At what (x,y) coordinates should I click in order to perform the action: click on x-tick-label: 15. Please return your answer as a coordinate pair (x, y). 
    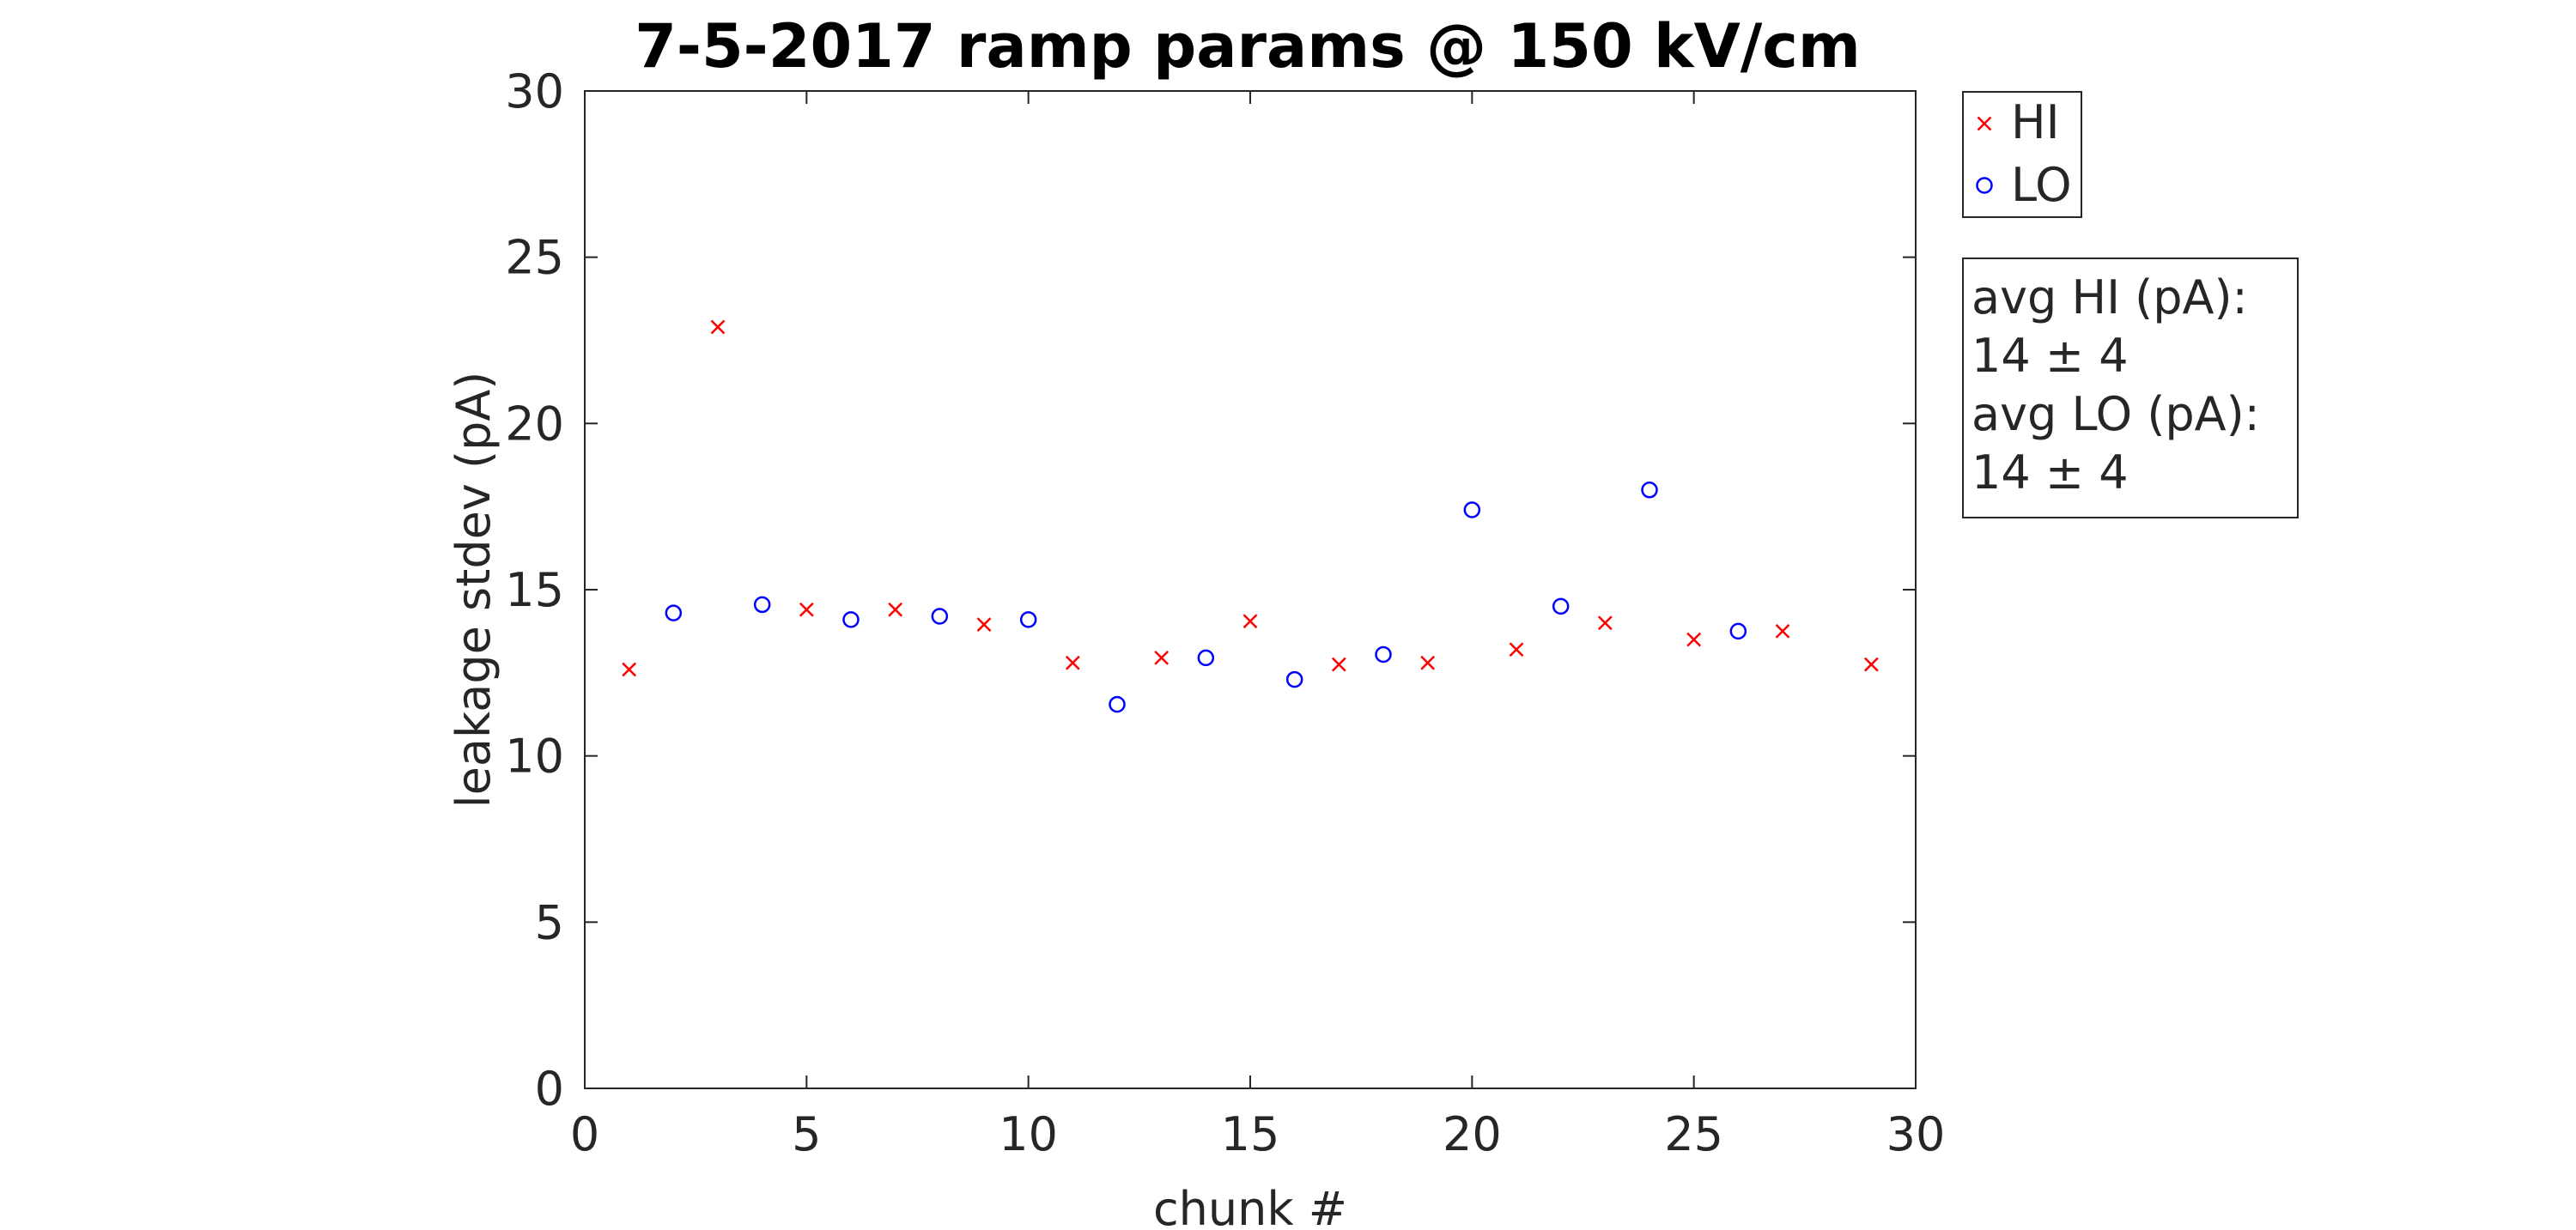
    Looking at the image, I should click on (1250, 1134).